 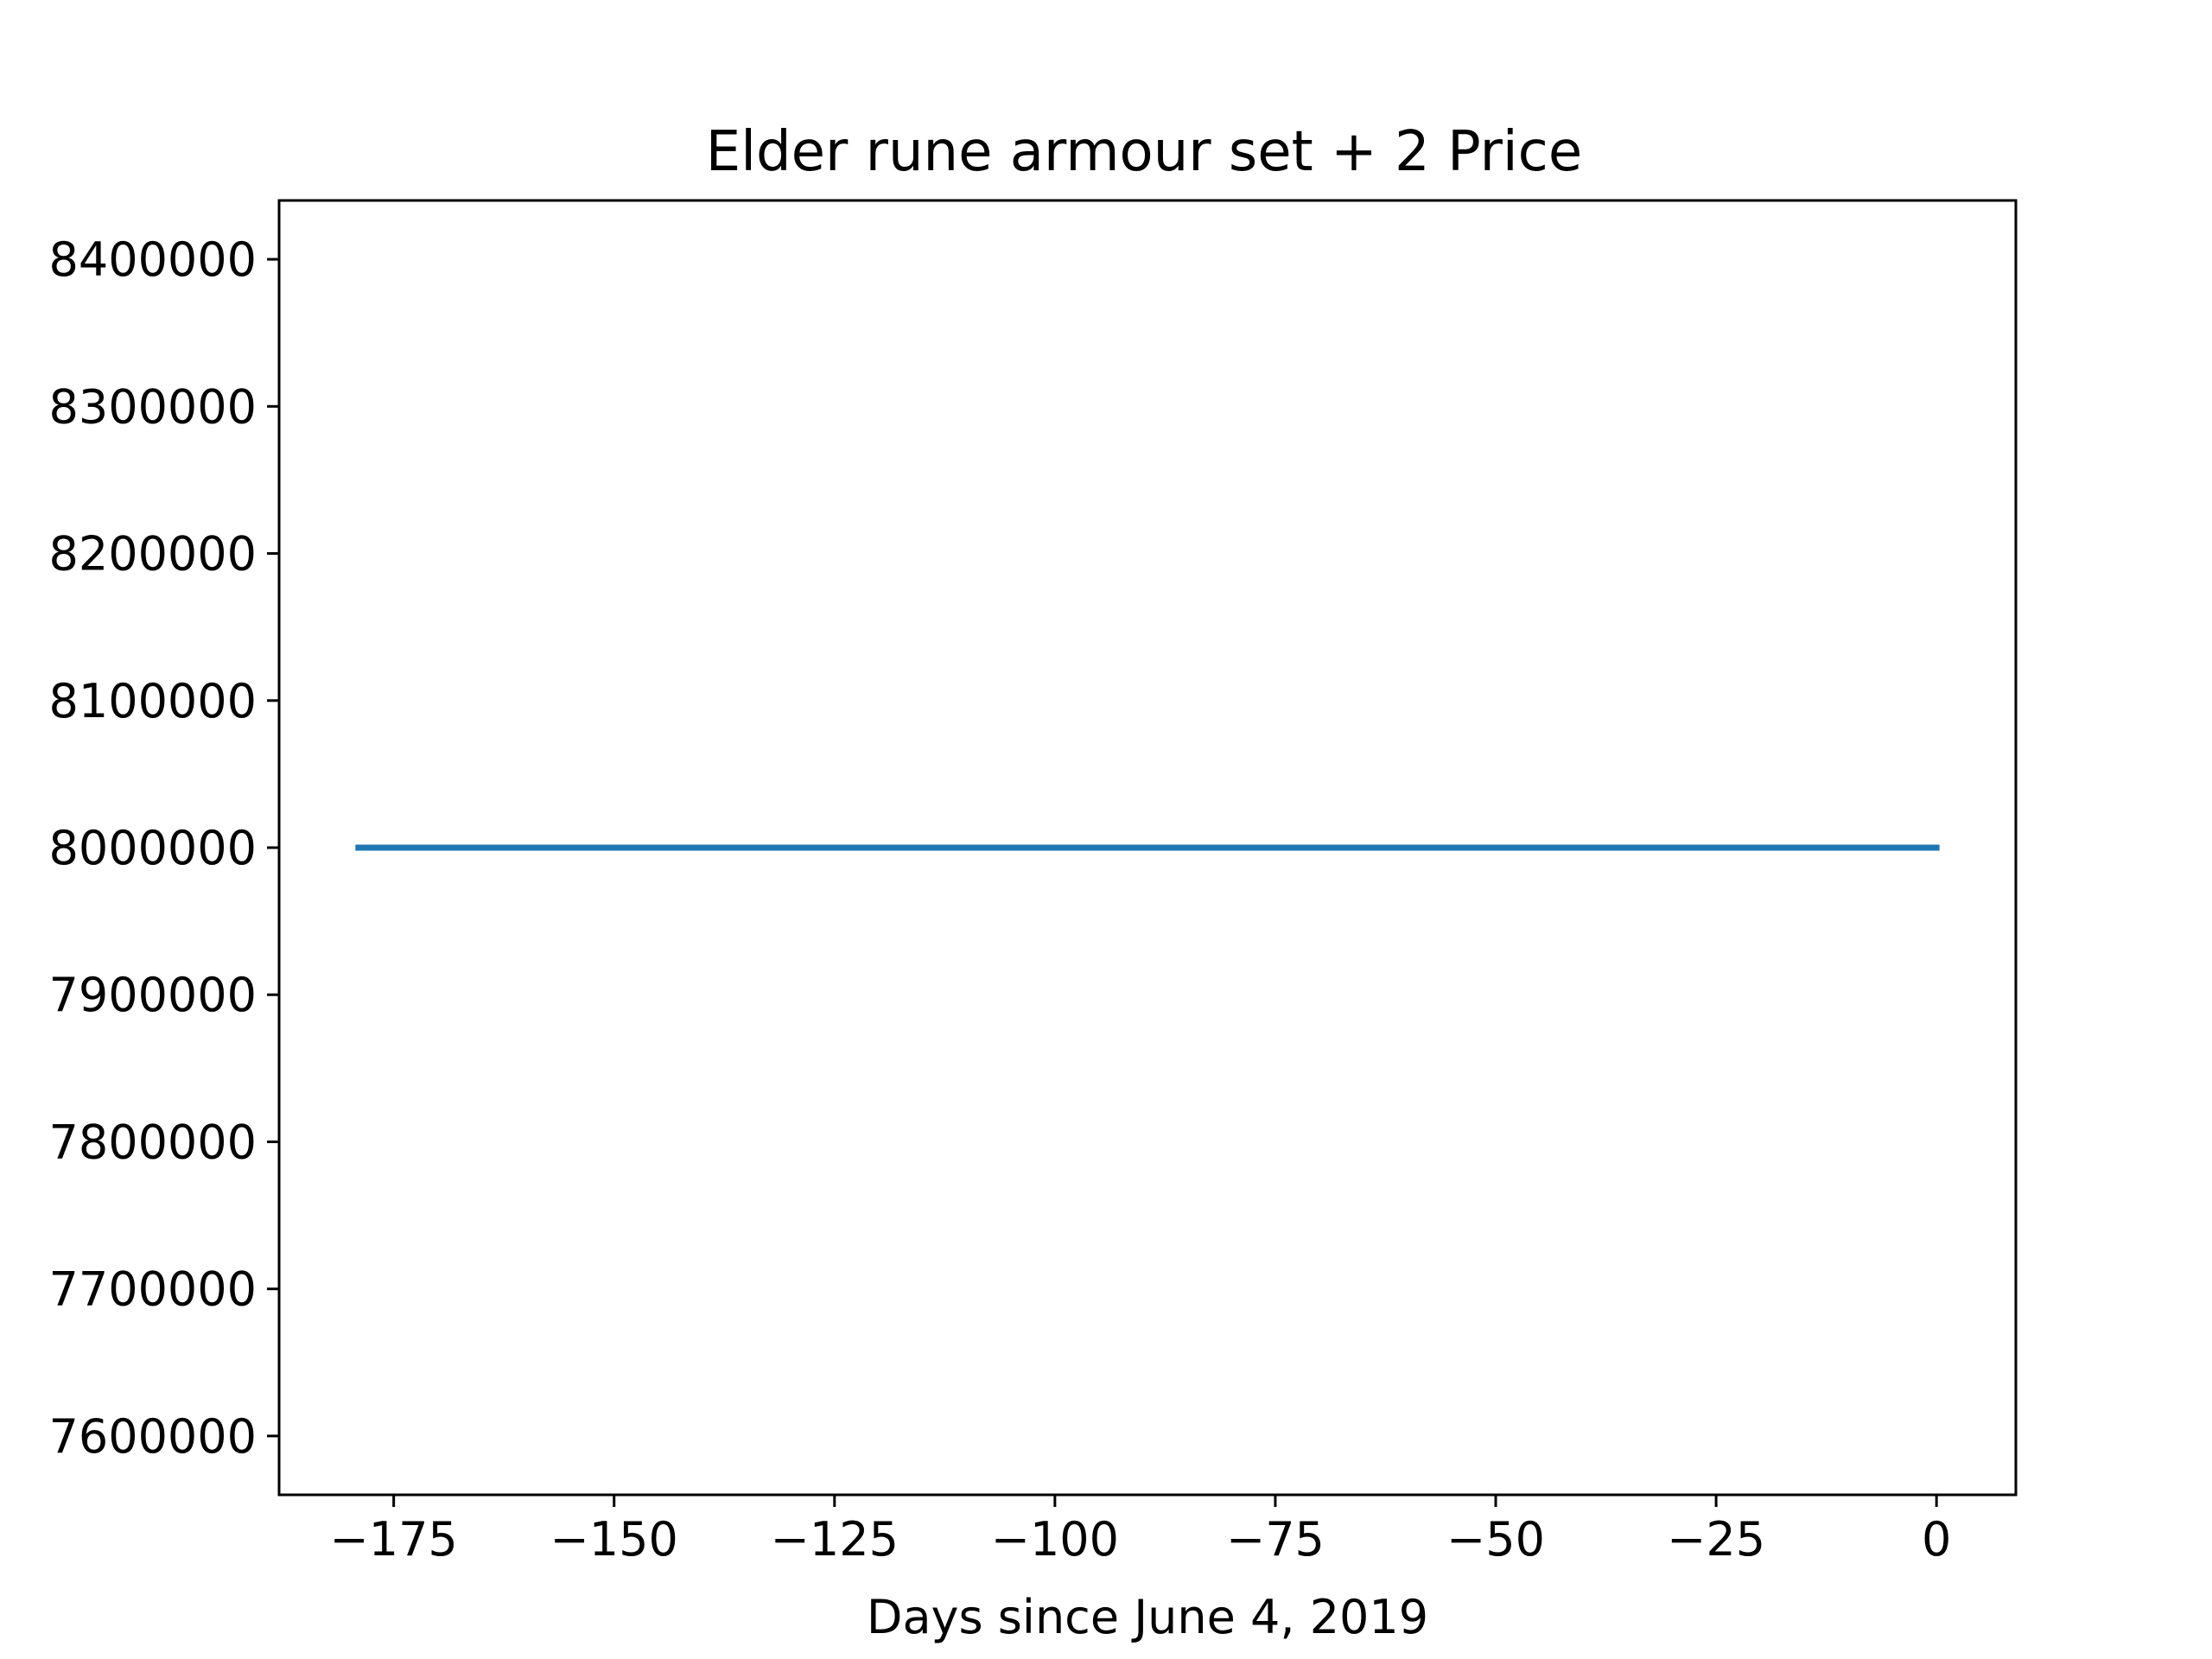 I want to click on x-tick-label: 0, so click(x=1936, y=1539).